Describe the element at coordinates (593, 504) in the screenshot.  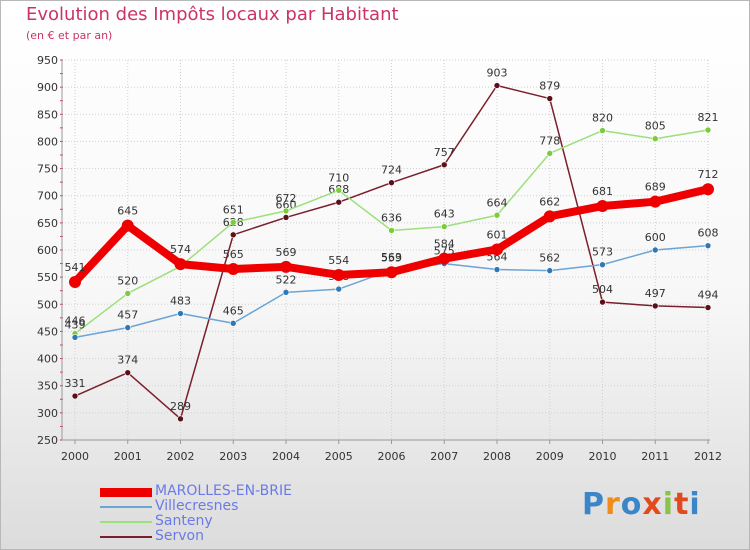
I see `logo-letter: P` at that location.